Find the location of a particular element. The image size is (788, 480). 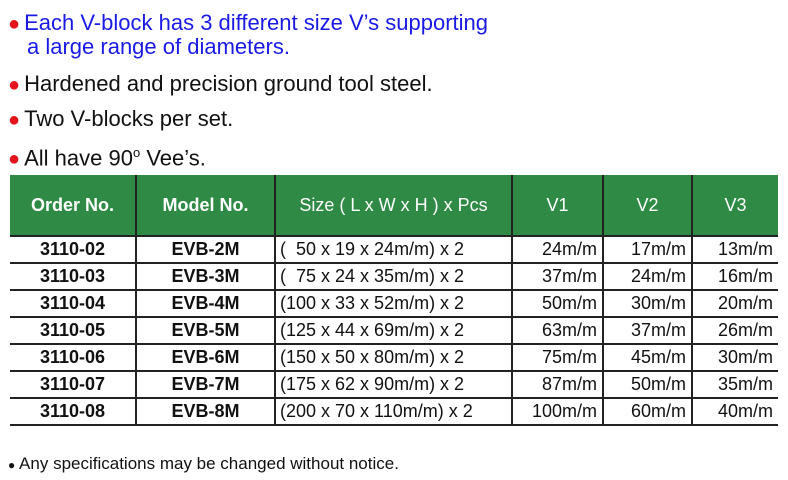

cell-v2: 24m/m is located at coordinates (647, 277).